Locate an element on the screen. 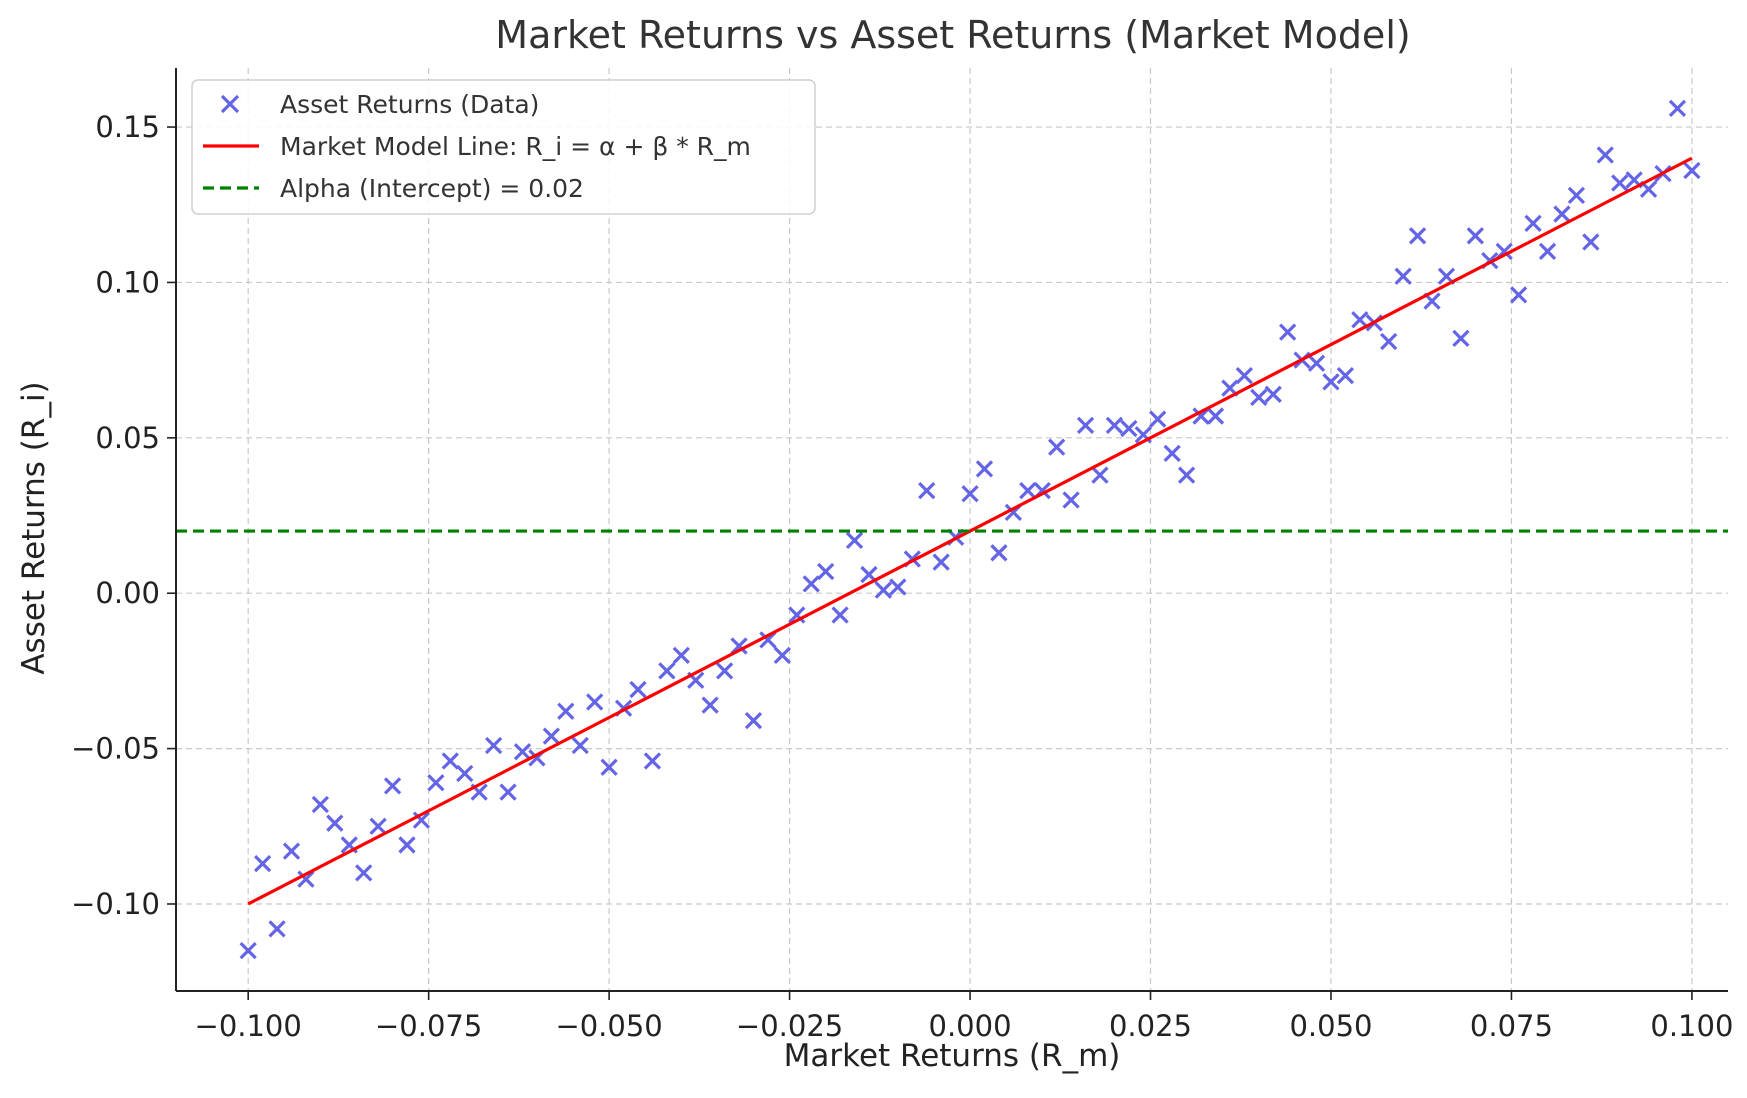 Image resolution: width=1747 pixels, height=1098 pixels. x-tick-label: 0.000 is located at coordinates (970, 1026).